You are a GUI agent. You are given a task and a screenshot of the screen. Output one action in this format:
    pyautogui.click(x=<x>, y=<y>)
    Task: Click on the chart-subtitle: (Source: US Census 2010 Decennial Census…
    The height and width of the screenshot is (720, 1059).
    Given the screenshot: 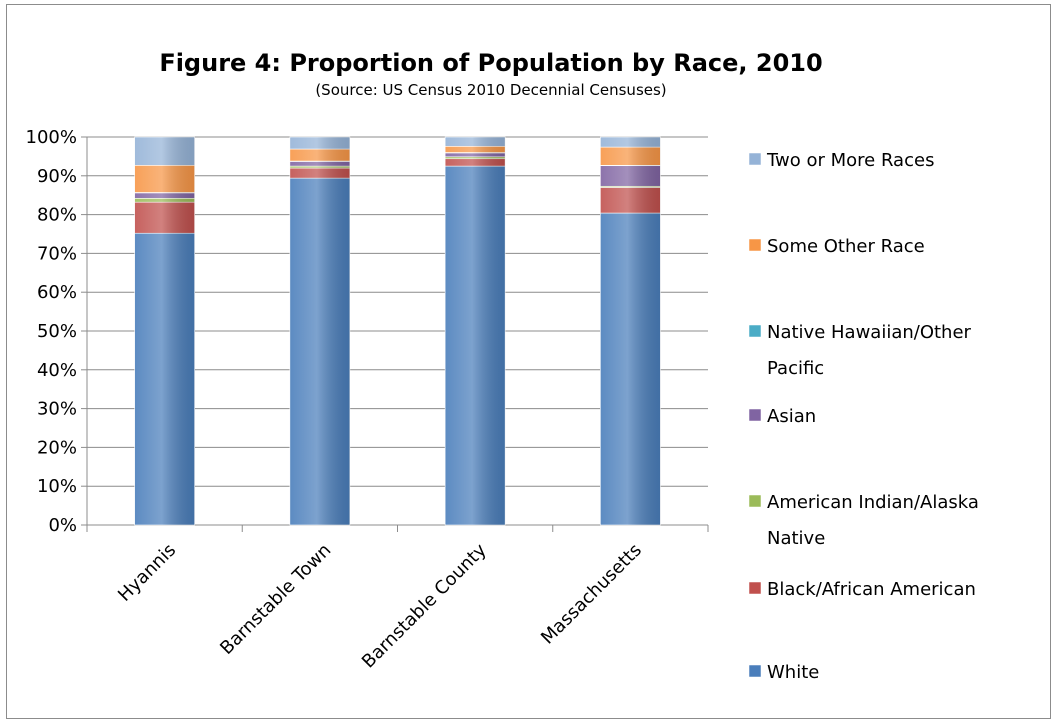 What is the action you would take?
    pyautogui.click(x=490, y=90)
    